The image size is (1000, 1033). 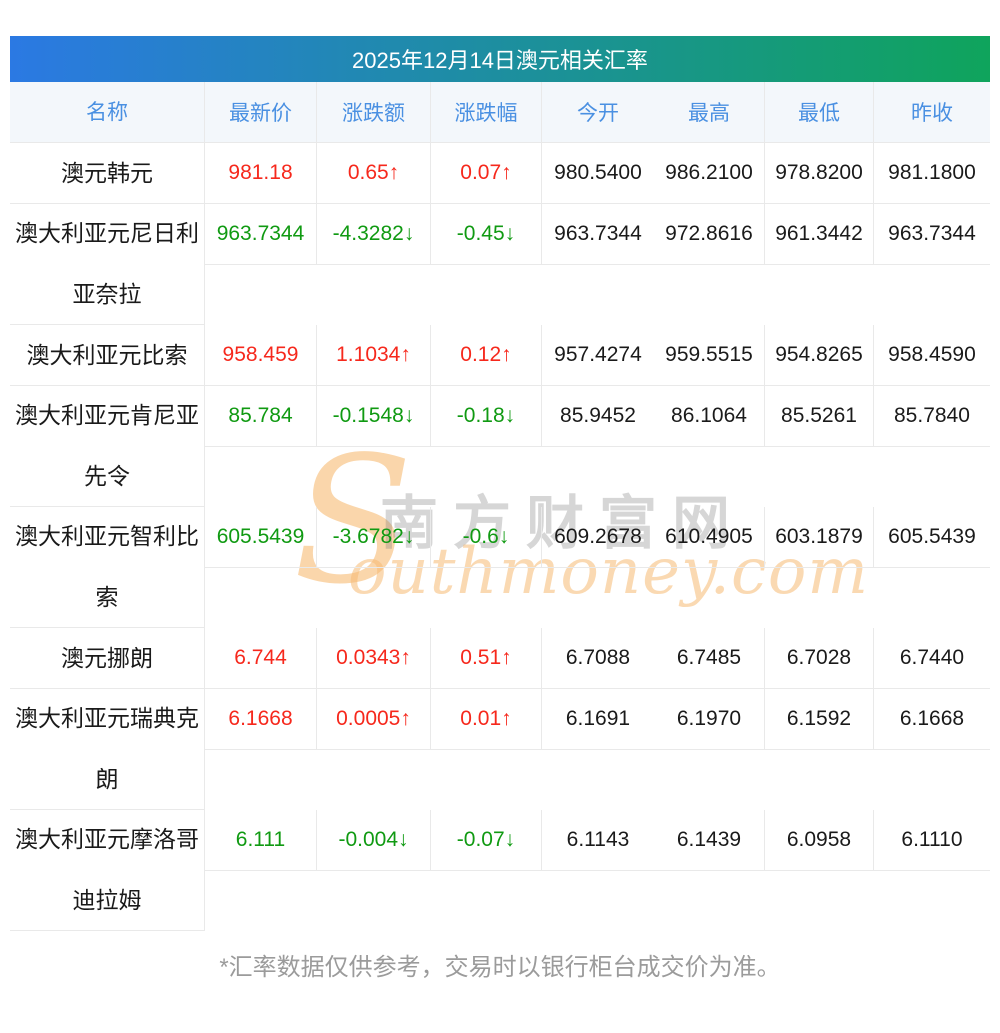 I want to click on cell-change-percent: 0.01↑, so click(x=486, y=719).